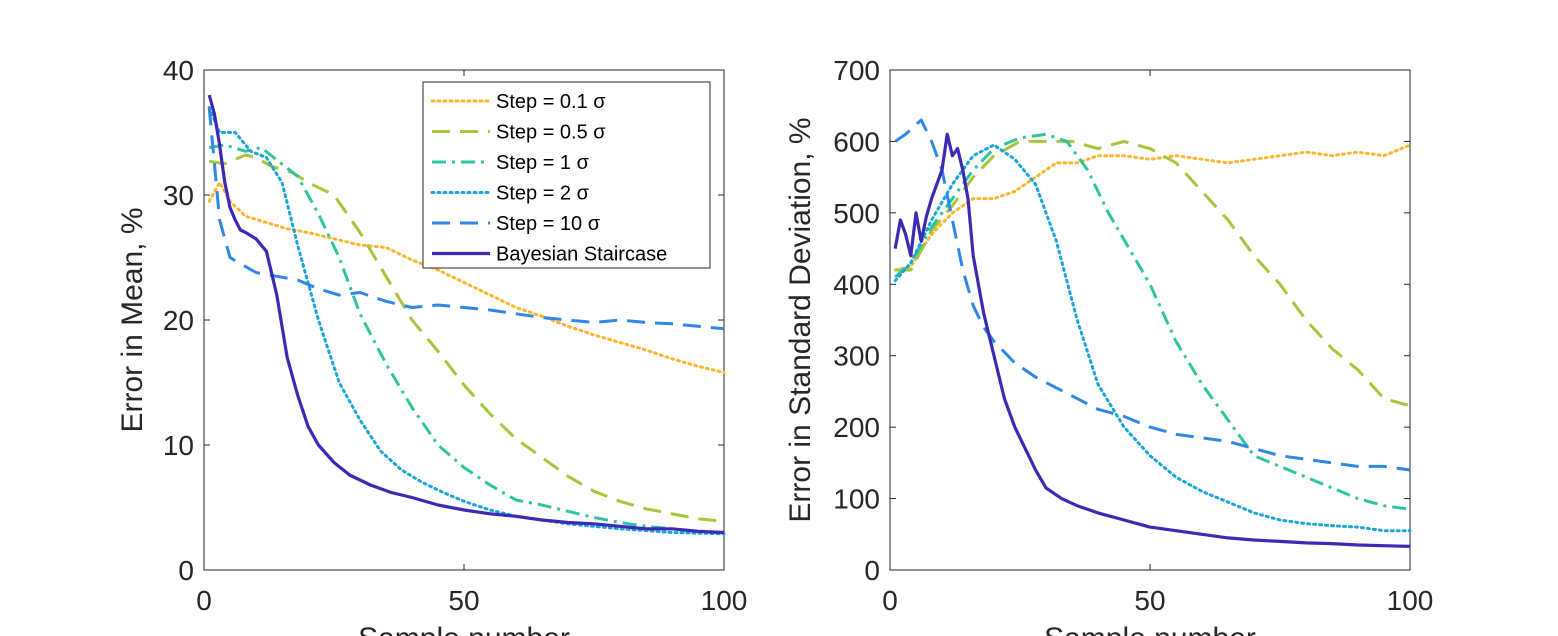 The width and height of the screenshot is (1558, 636). I want to click on chart1-ytick-label: 20, so click(178, 320).